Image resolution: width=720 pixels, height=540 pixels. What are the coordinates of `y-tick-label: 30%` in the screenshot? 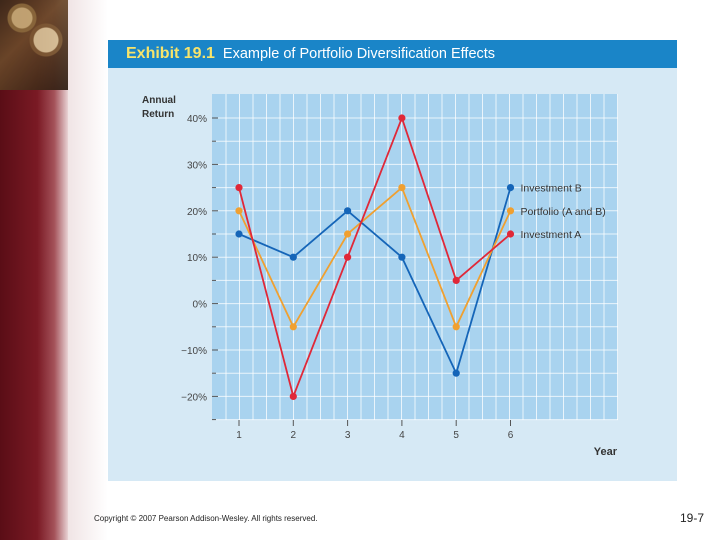 It's located at (197, 165).